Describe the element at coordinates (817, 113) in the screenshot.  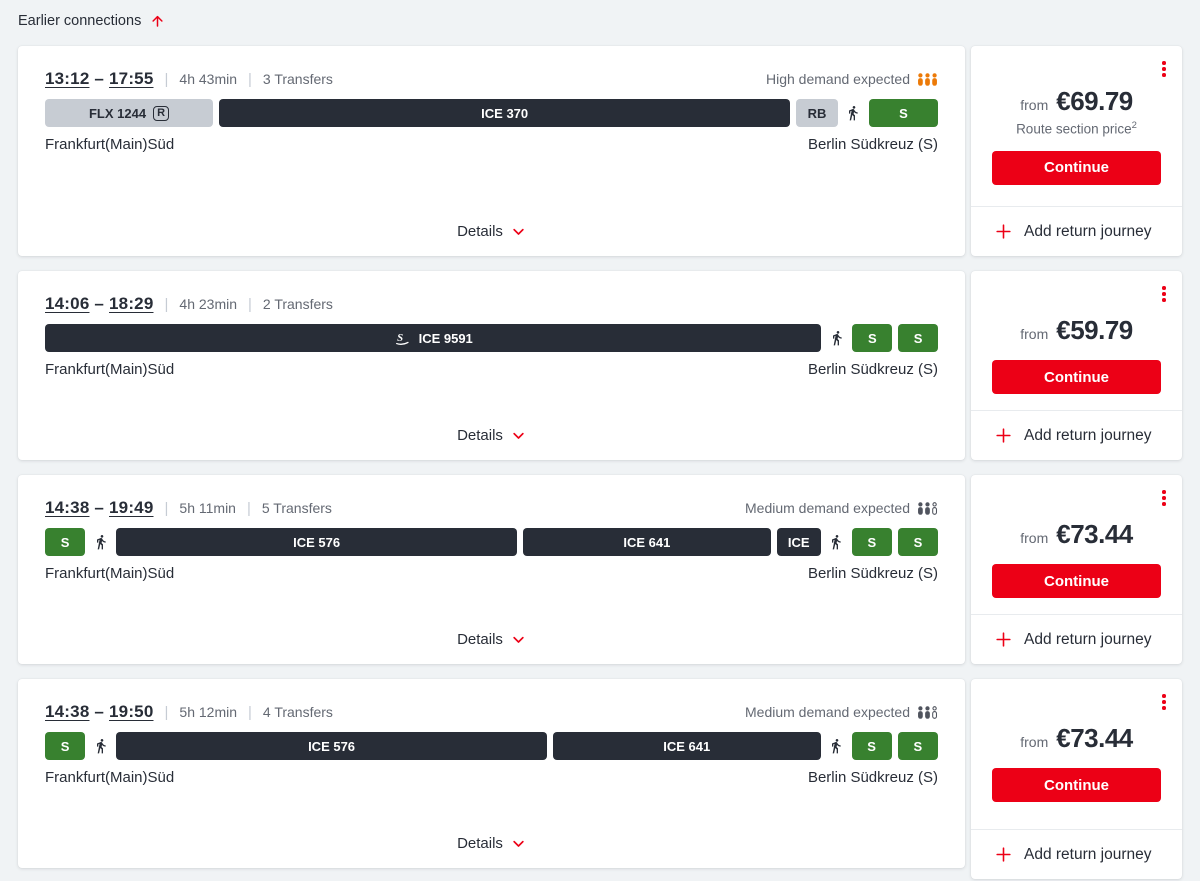
I see `train-label: RB` at that location.